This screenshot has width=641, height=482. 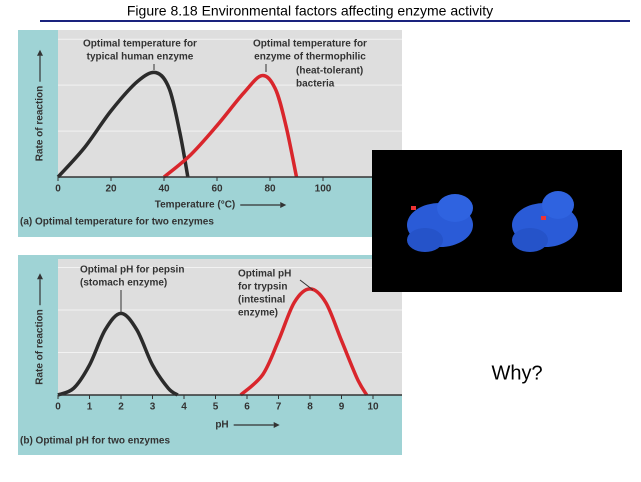 I want to click on x-tick-label: 60, so click(x=217, y=189).